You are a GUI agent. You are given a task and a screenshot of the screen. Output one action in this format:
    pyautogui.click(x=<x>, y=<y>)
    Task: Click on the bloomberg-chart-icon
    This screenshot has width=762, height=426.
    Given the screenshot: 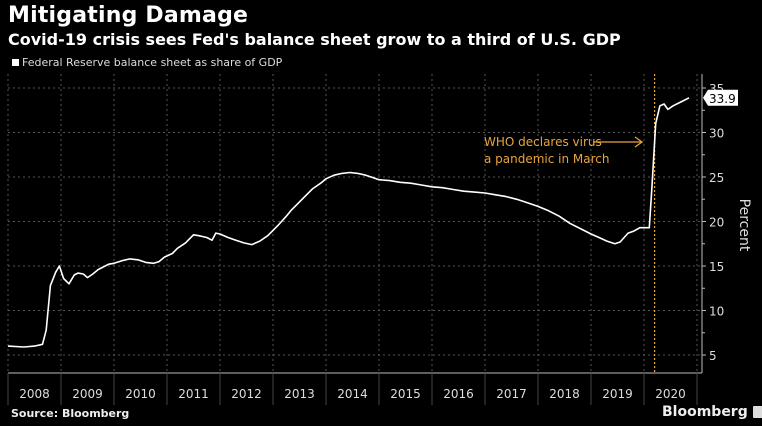 What is the action you would take?
    pyautogui.click(x=757, y=412)
    